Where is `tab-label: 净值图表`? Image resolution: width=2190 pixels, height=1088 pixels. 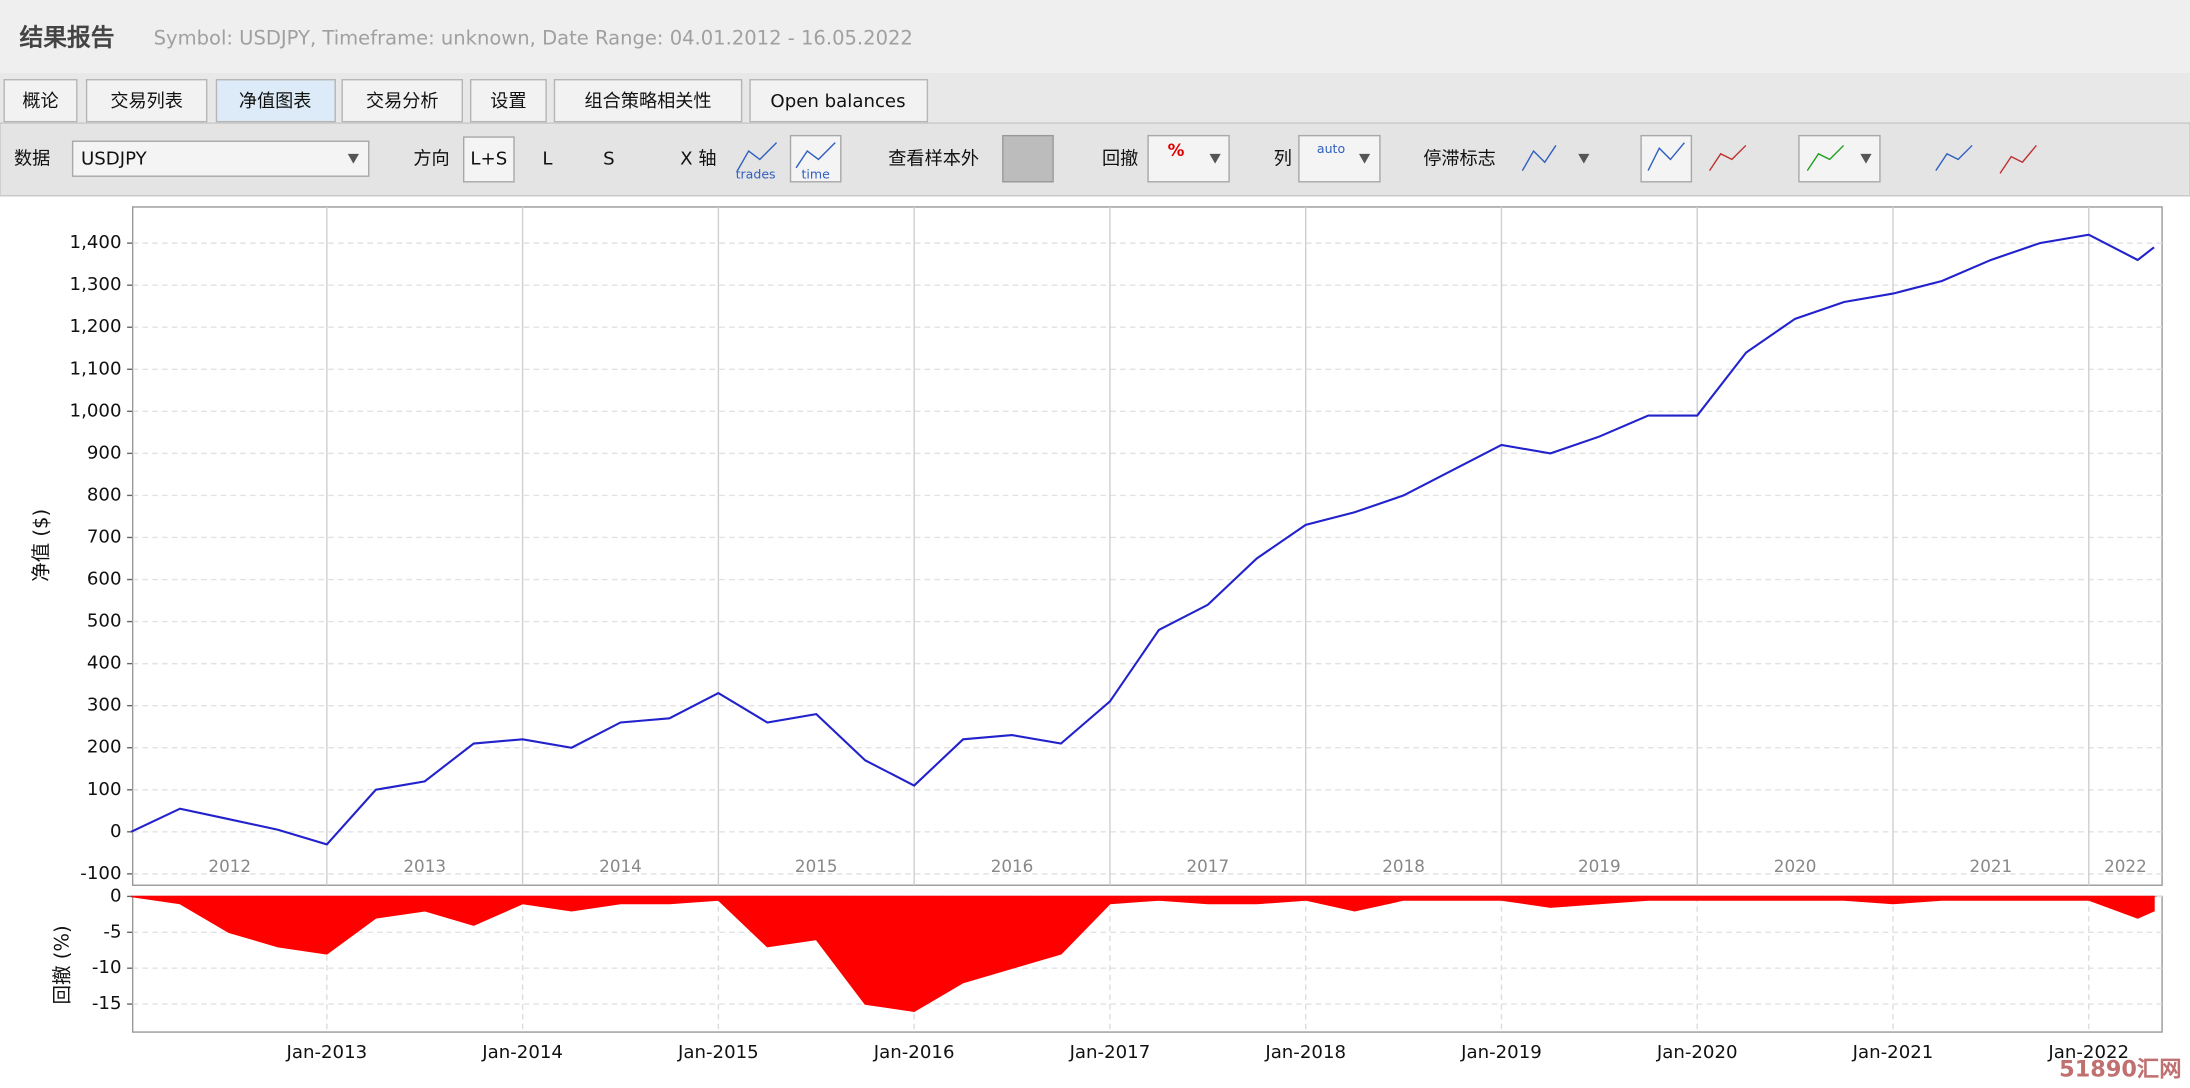
tab-label: 净值图表 is located at coordinates (275, 101).